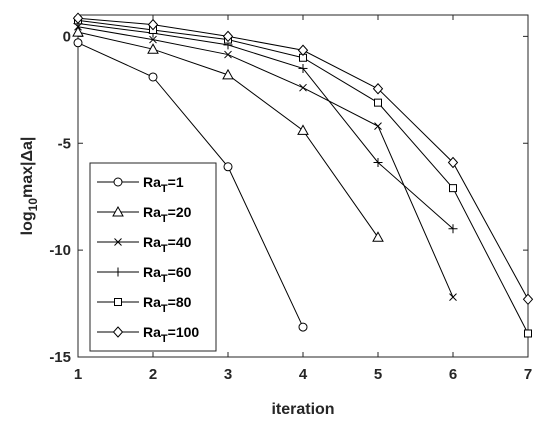 The width and height of the screenshot is (550, 432). Describe the element at coordinates (167, 274) in the screenshot. I see `legend-label: RaT=60` at that location.